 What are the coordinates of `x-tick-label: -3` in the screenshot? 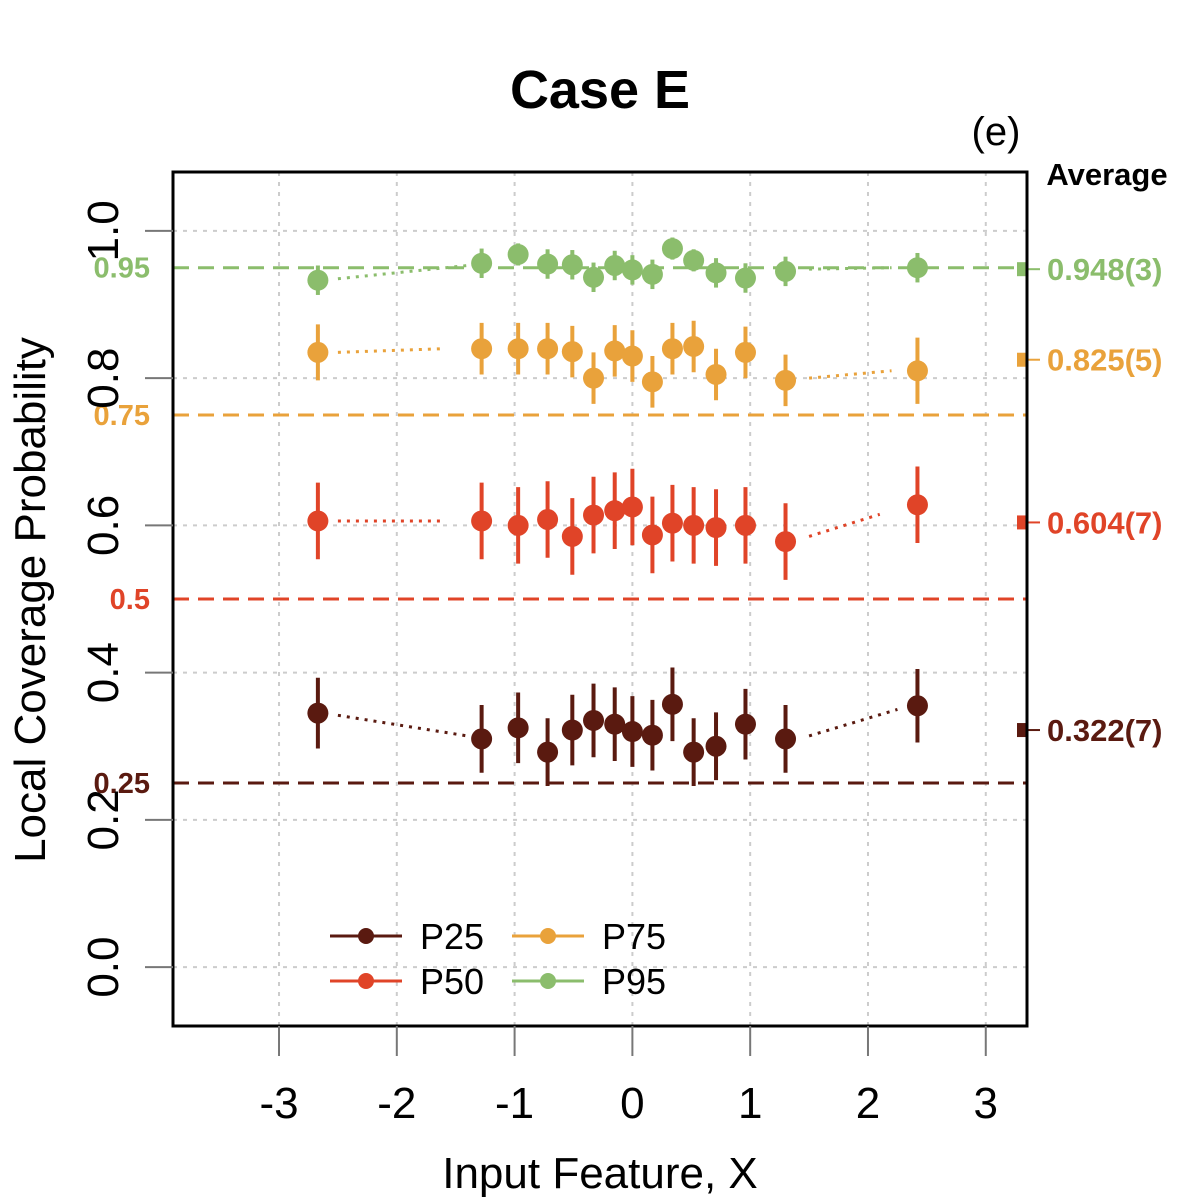 It's located at (278, 1103).